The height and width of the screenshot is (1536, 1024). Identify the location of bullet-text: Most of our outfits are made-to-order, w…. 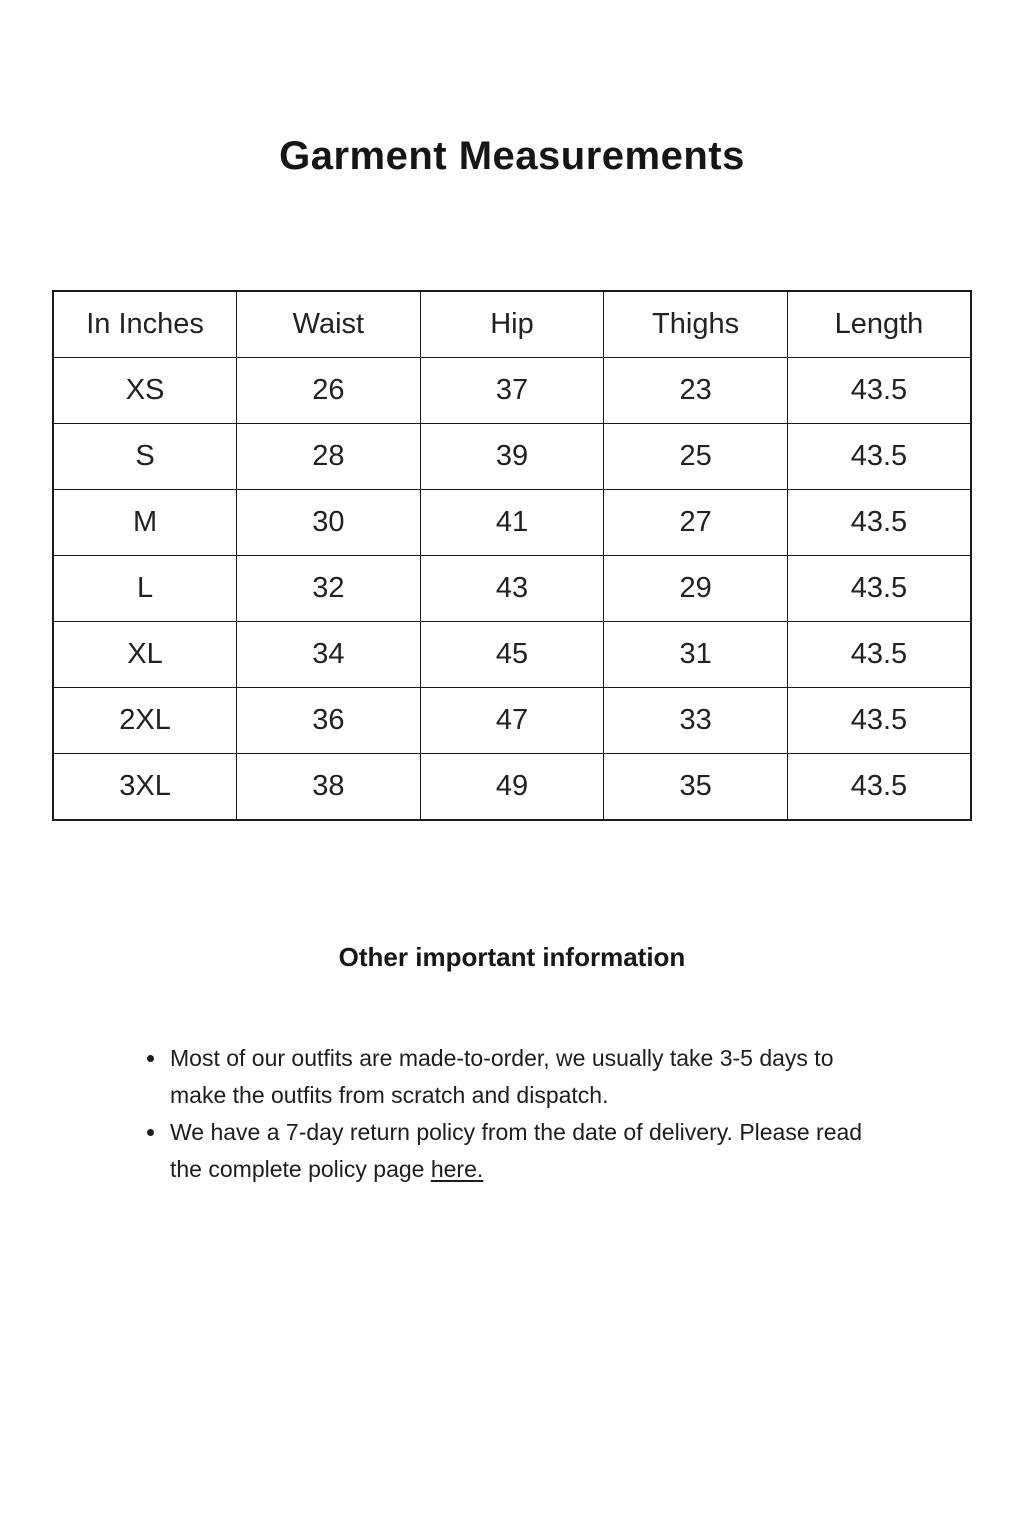
(502, 1076).